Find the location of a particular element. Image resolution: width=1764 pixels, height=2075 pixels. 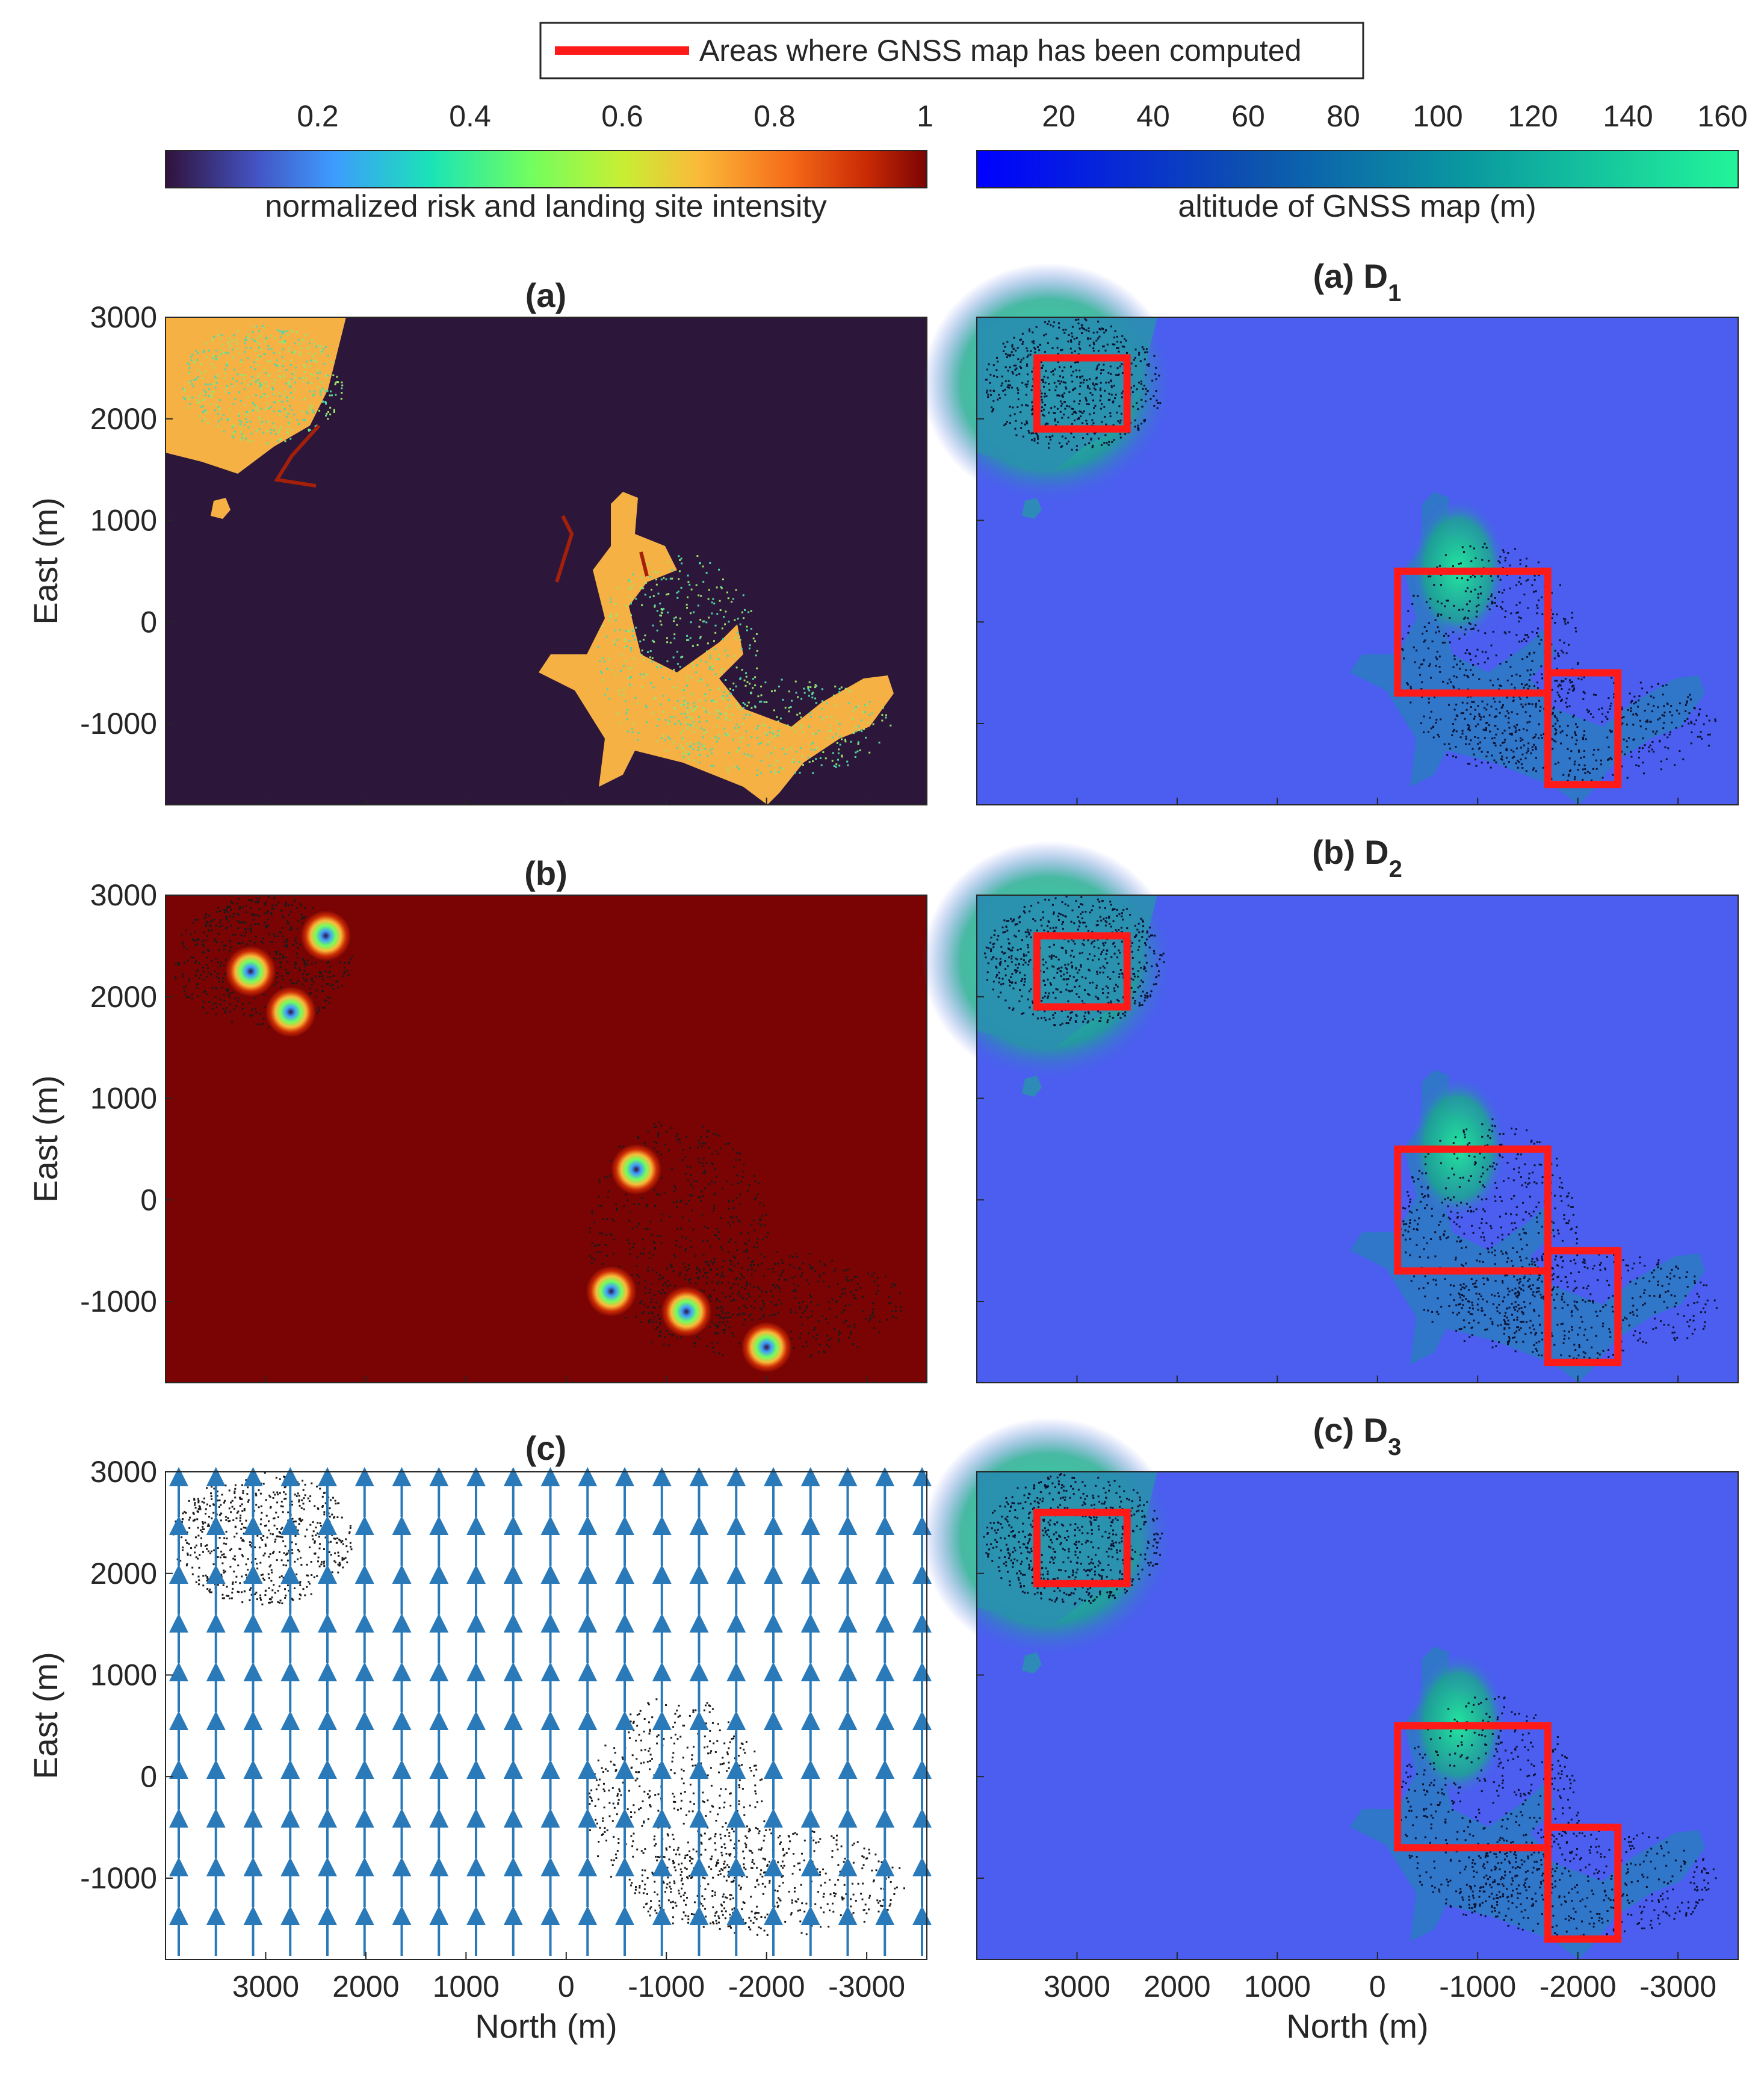

landing-site is located at coordinates (611, 1291).